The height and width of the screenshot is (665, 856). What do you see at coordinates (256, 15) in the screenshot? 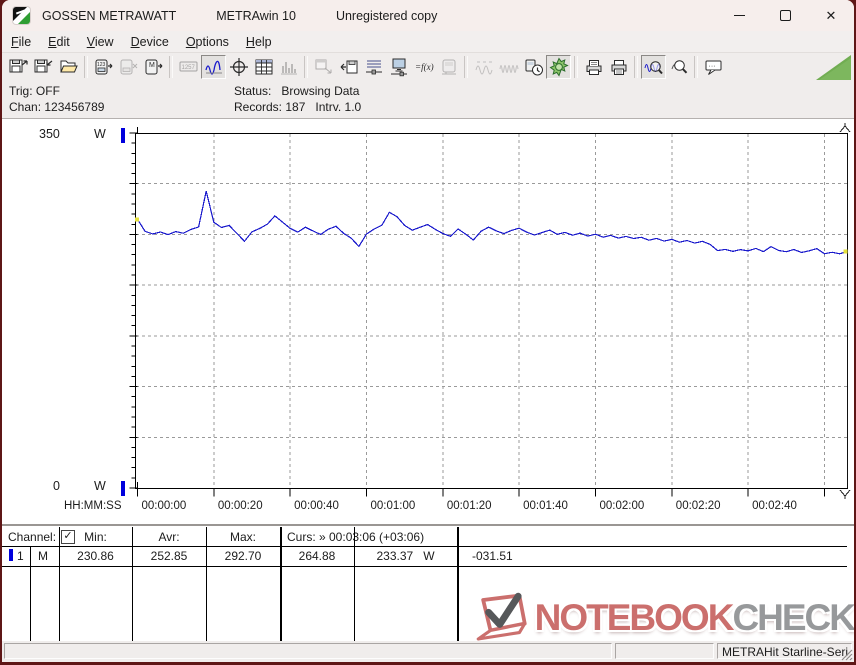
I see `app-subtitle: METRAwin 10` at bounding box center [256, 15].